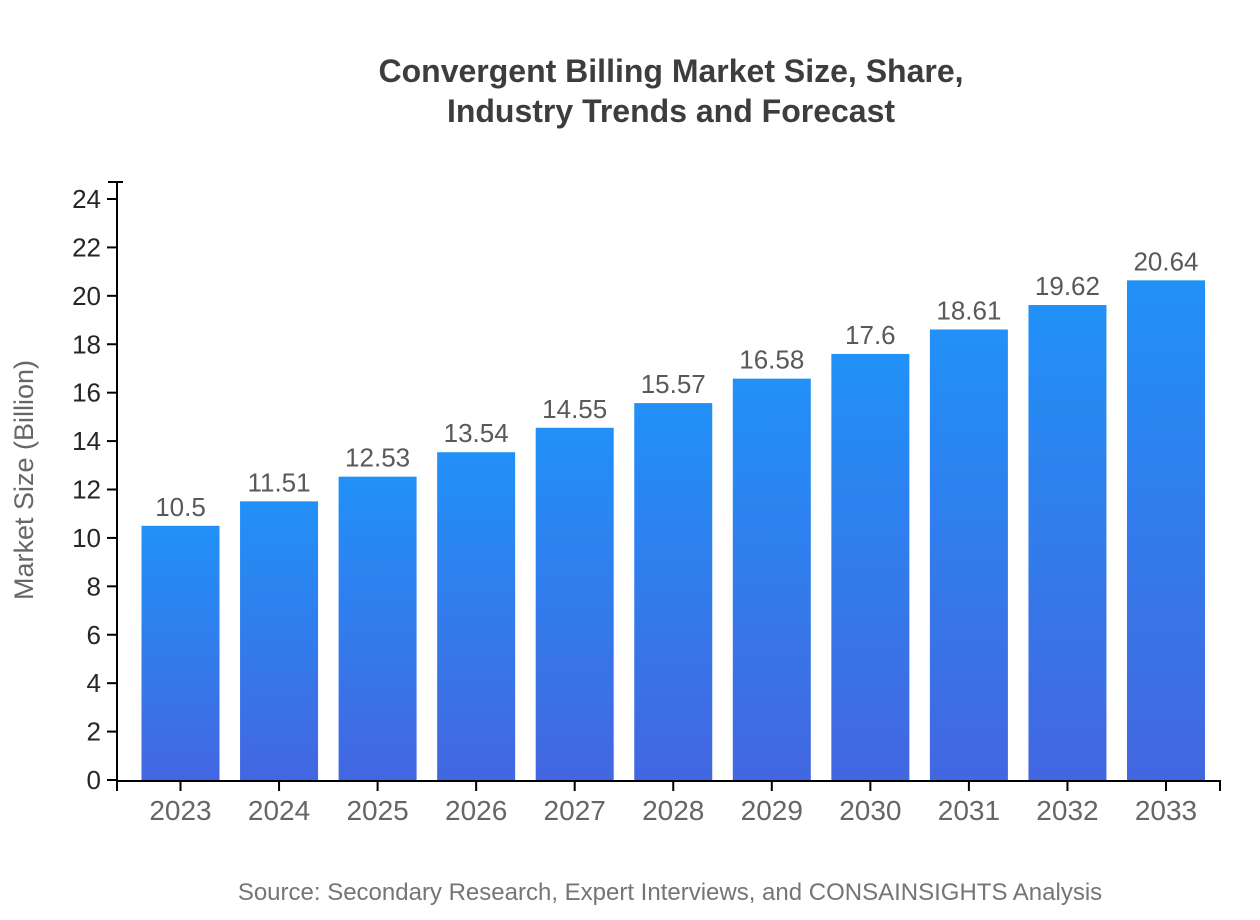  I want to click on bar-value-label-2033: 20.64, so click(1165, 261).